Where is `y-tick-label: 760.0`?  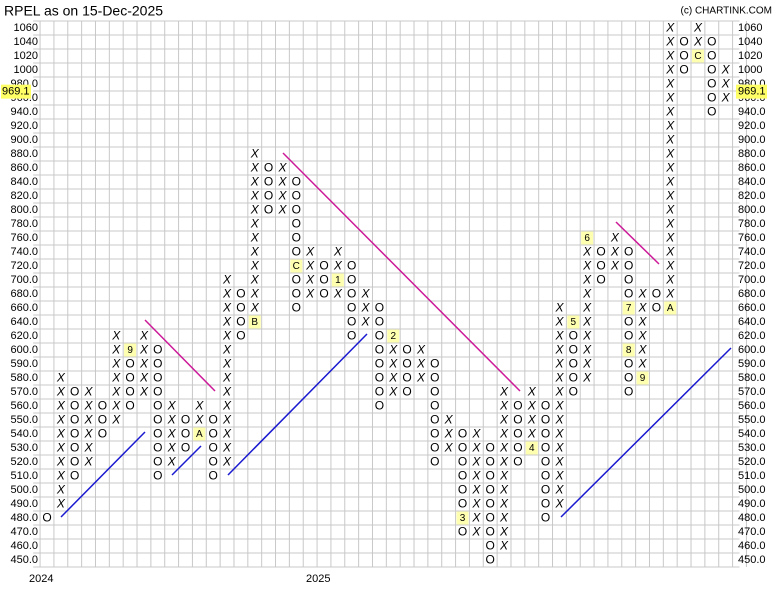 y-tick-label: 760.0 is located at coordinates (24, 238).